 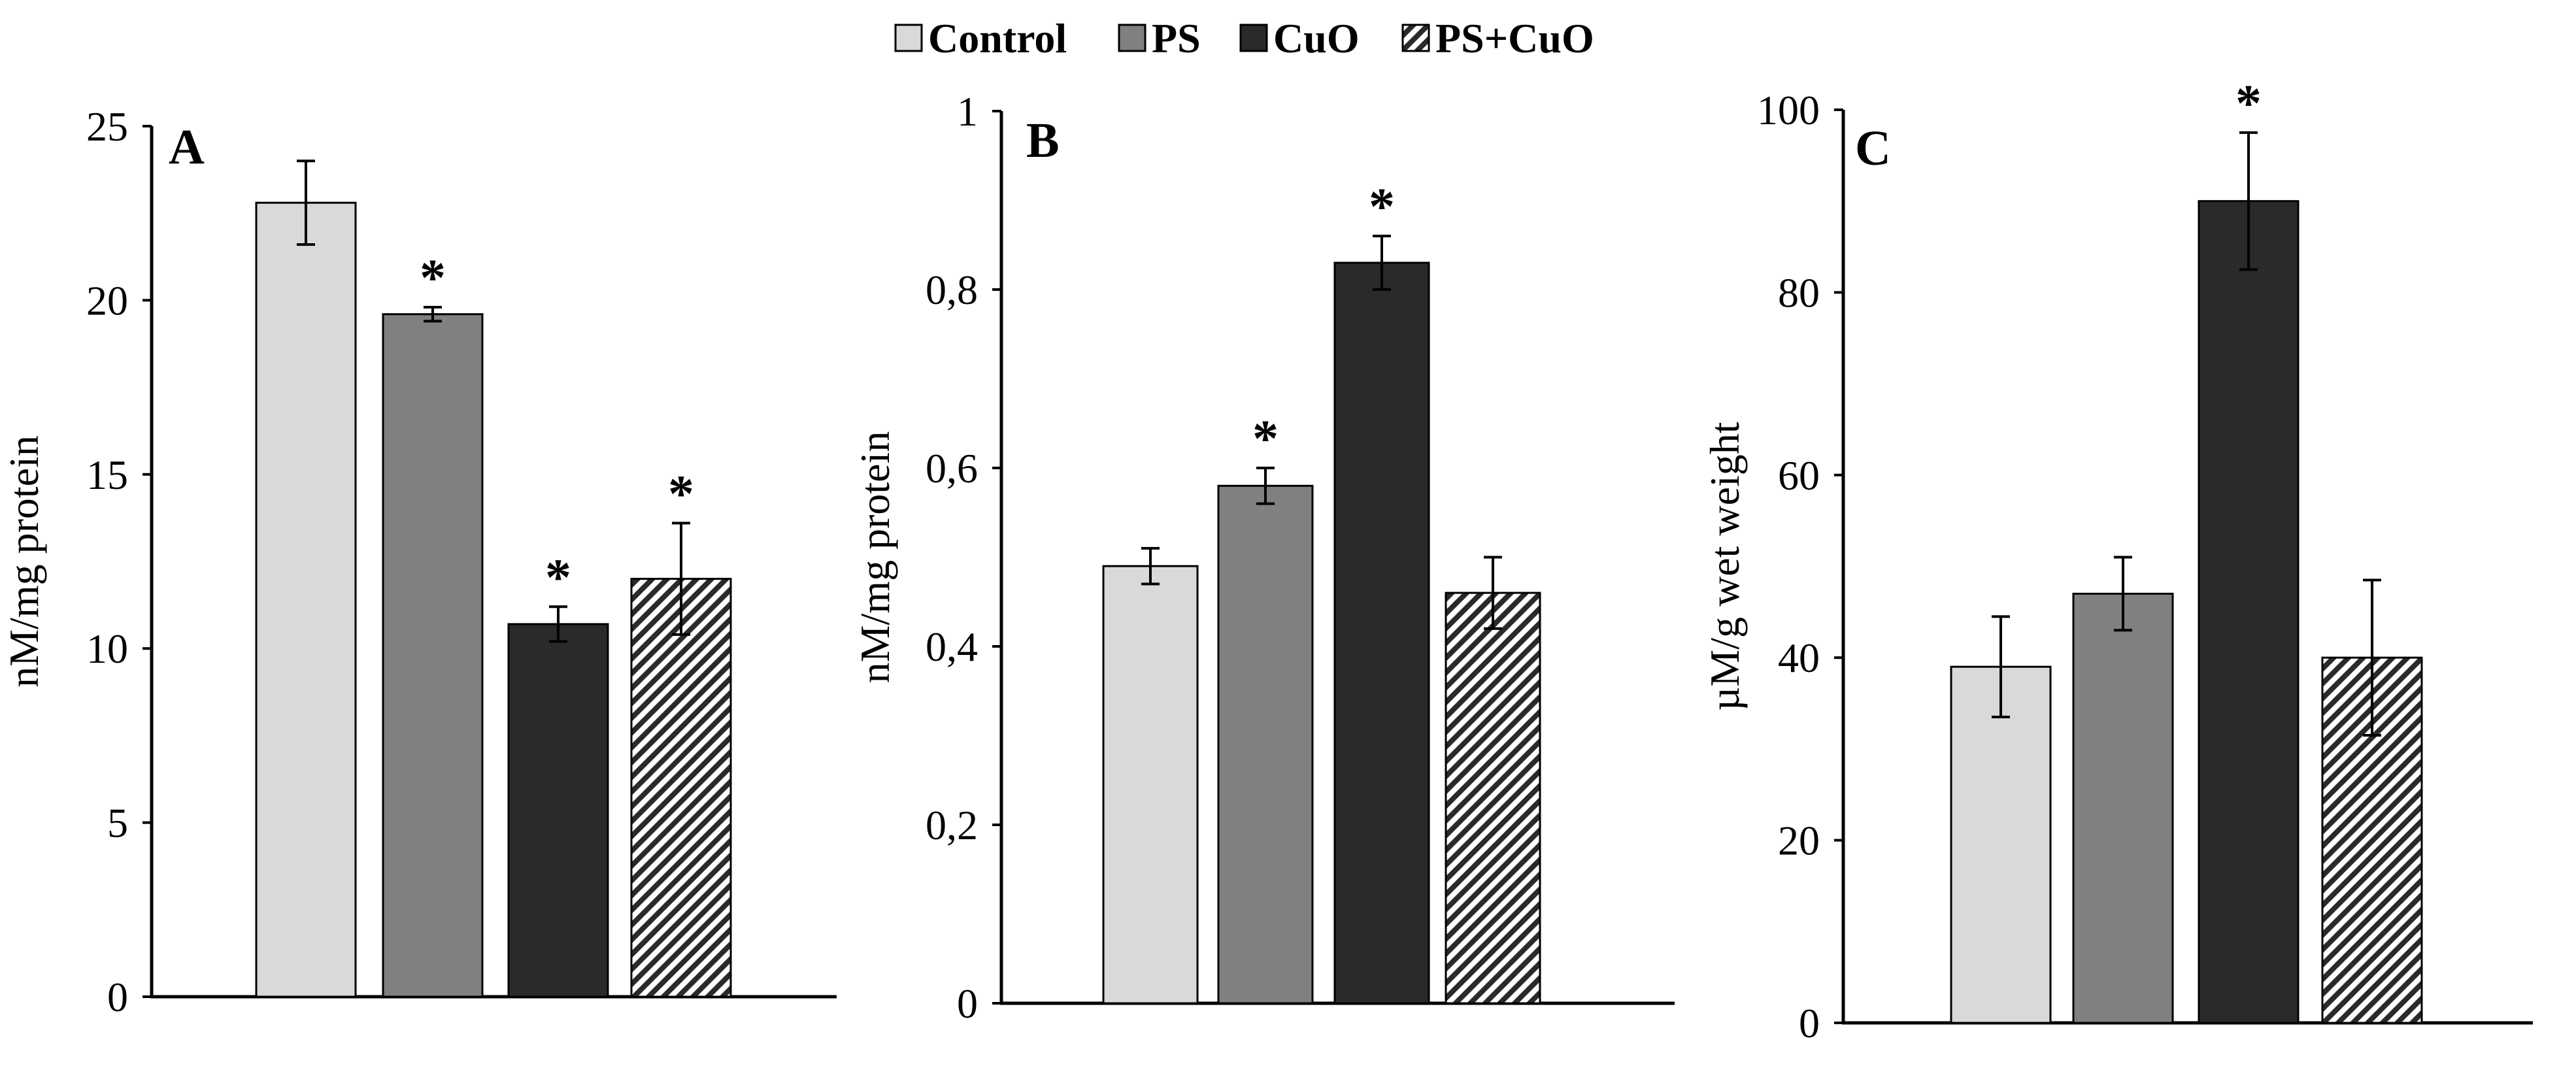 What do you see at coordinates (1799, 841) in the screenshot?
I see `y-tick-label-c: 20` at bounding box center [1799, 841].